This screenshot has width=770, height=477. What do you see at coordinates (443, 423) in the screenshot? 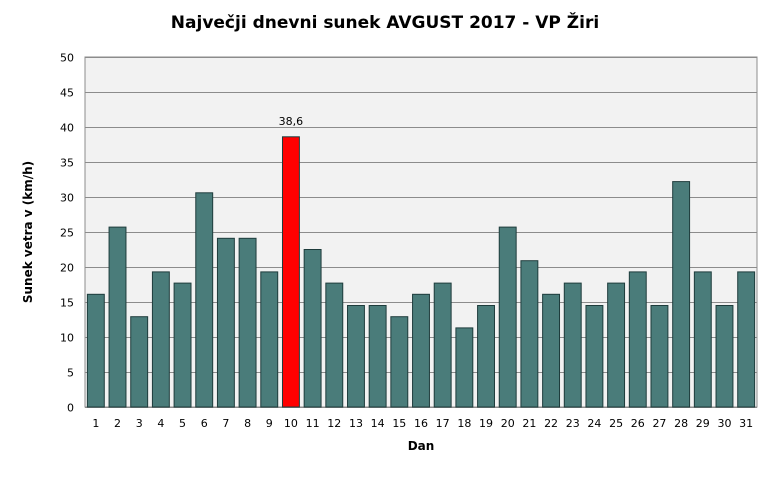
I see `x-tick-label: 17` at bounding box center [443, 423].